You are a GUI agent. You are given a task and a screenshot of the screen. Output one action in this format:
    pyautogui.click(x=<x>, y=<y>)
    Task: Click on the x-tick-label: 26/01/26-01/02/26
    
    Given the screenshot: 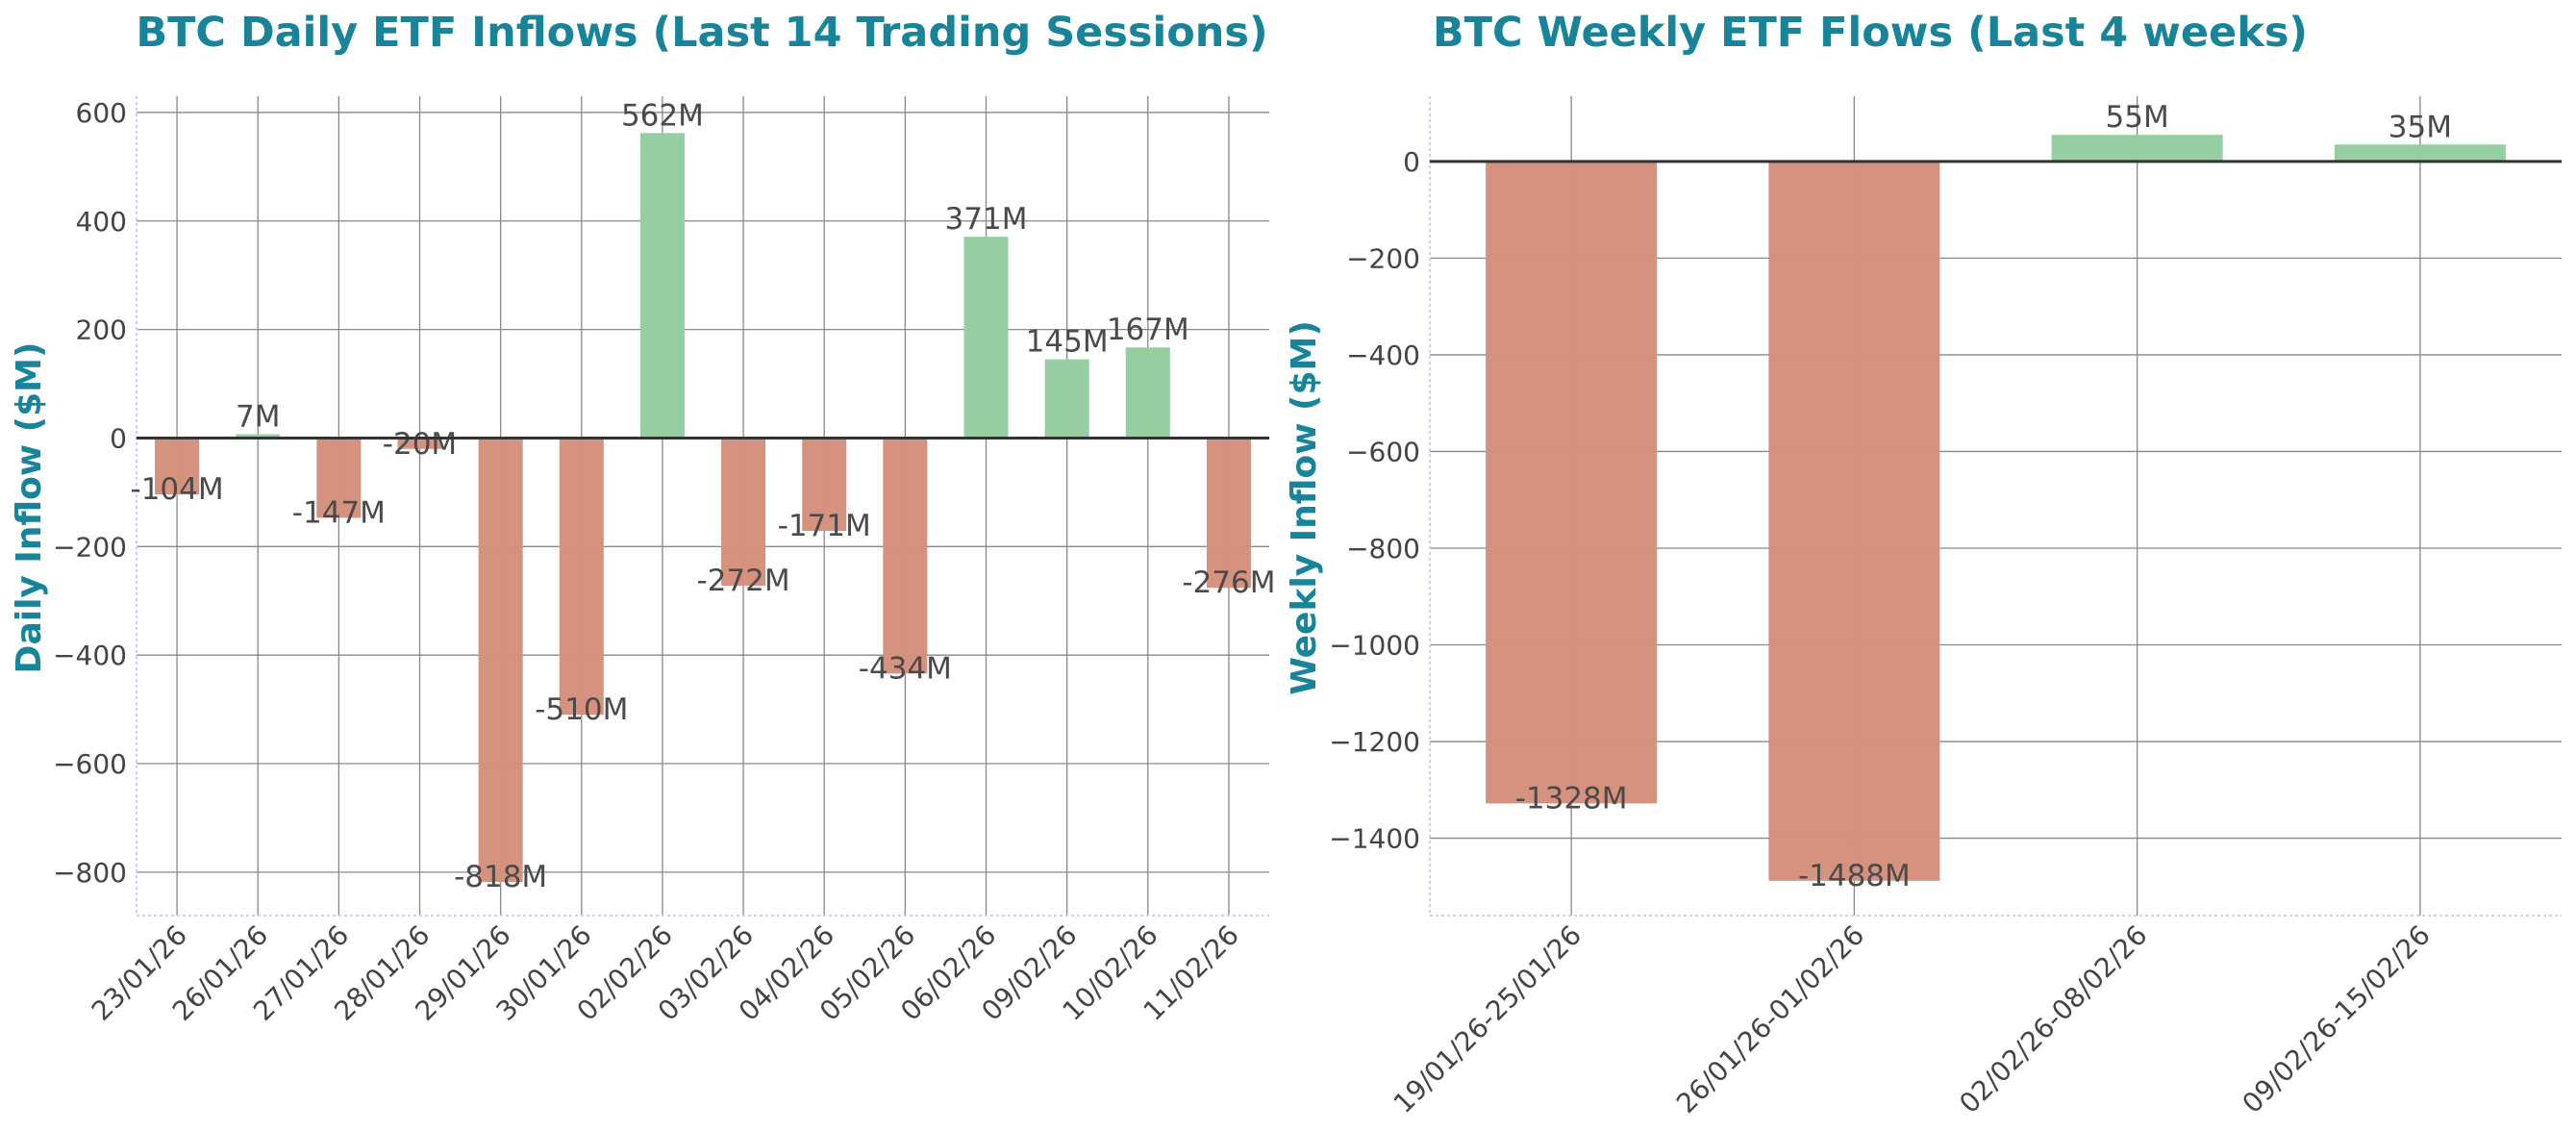 What is the action you would take?
    pyautogui.click(x=1770, y=1019)
    